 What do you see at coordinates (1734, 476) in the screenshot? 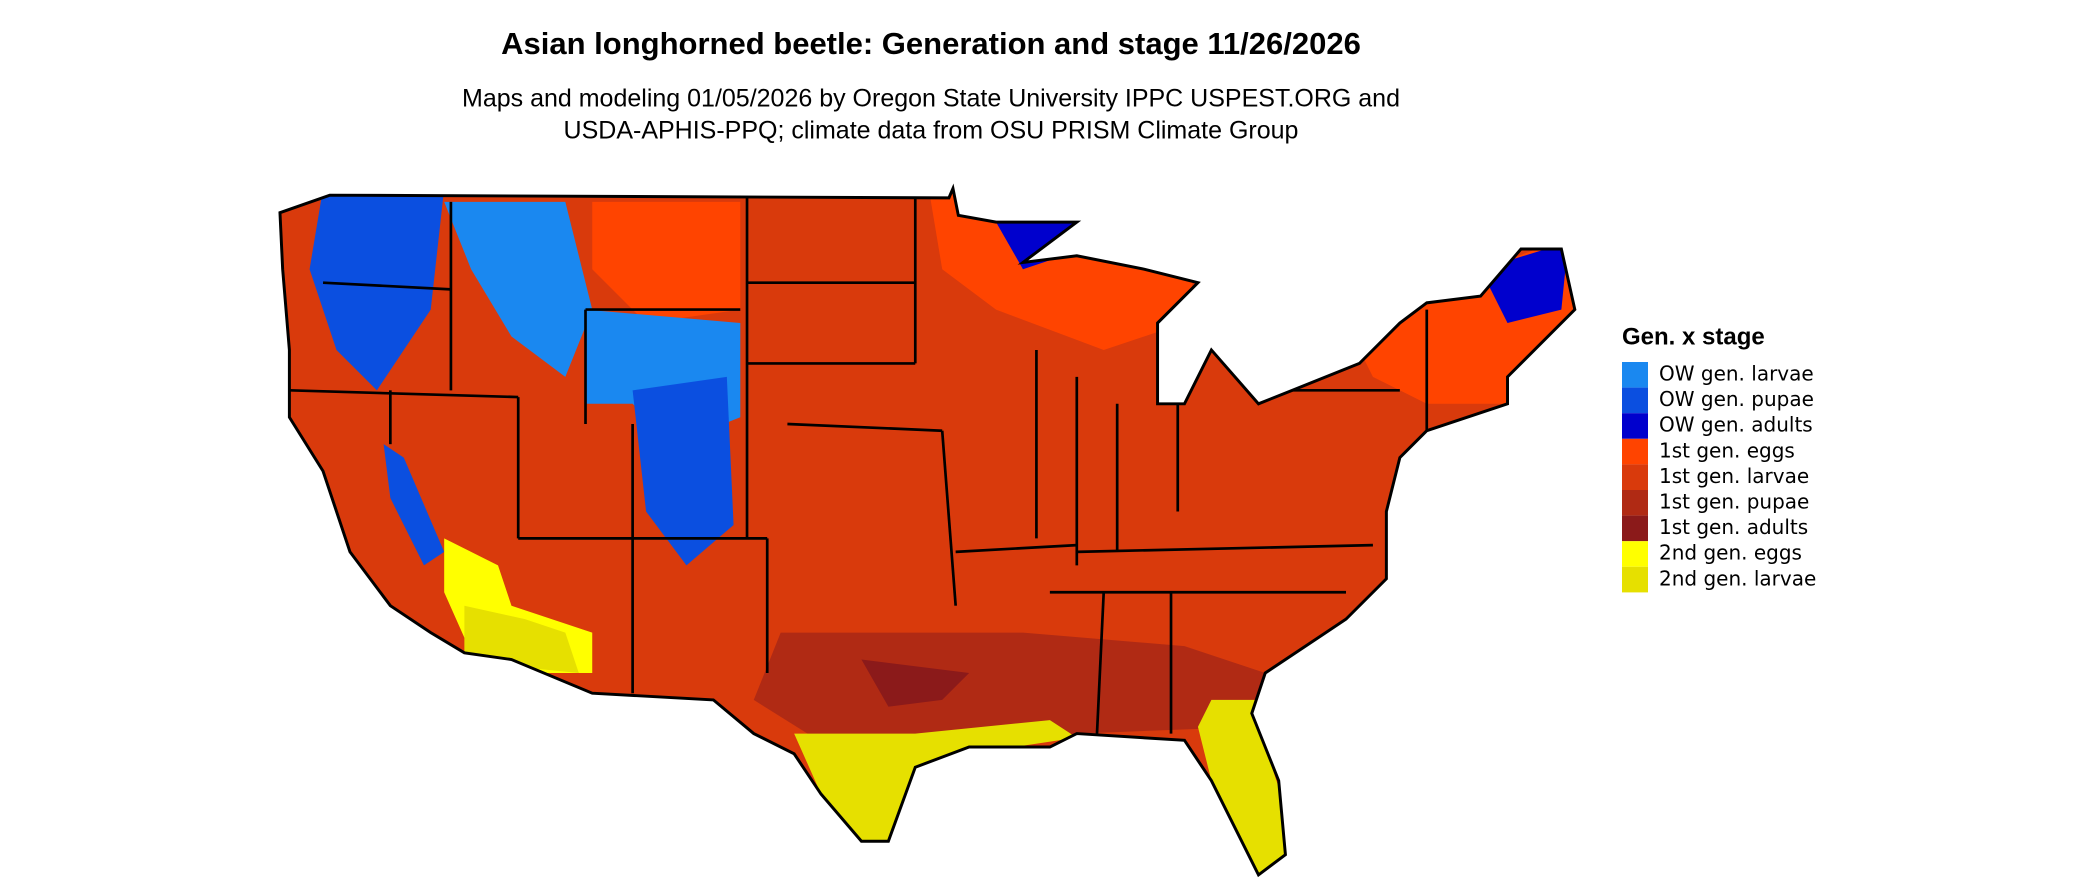
I see `legend-label: 1st gen. larvae` at bounding box center [1734, 476].